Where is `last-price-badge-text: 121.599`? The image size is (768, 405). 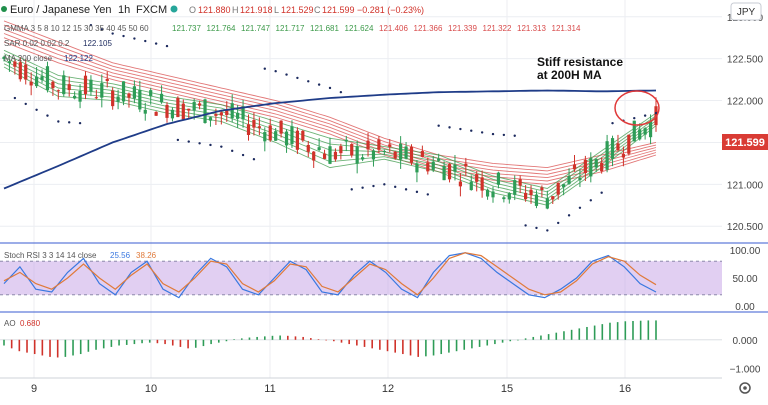
last-price-badge-text: 121.599 is located at coordinates (745, 143).